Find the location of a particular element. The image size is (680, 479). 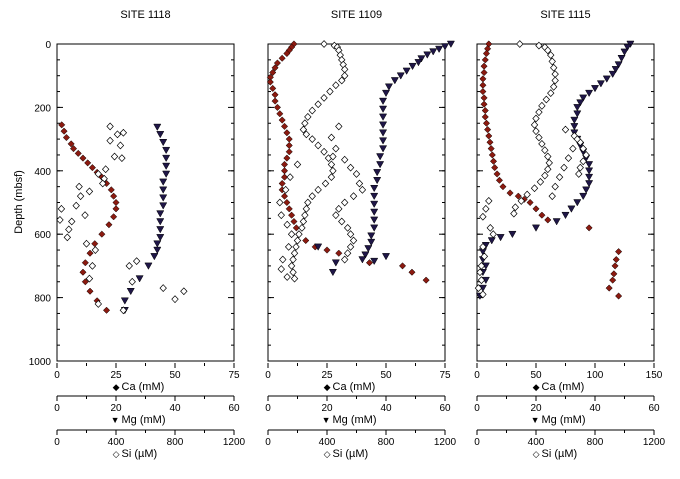

depth-tick-label: 200 is located at coordinates (42, 108).